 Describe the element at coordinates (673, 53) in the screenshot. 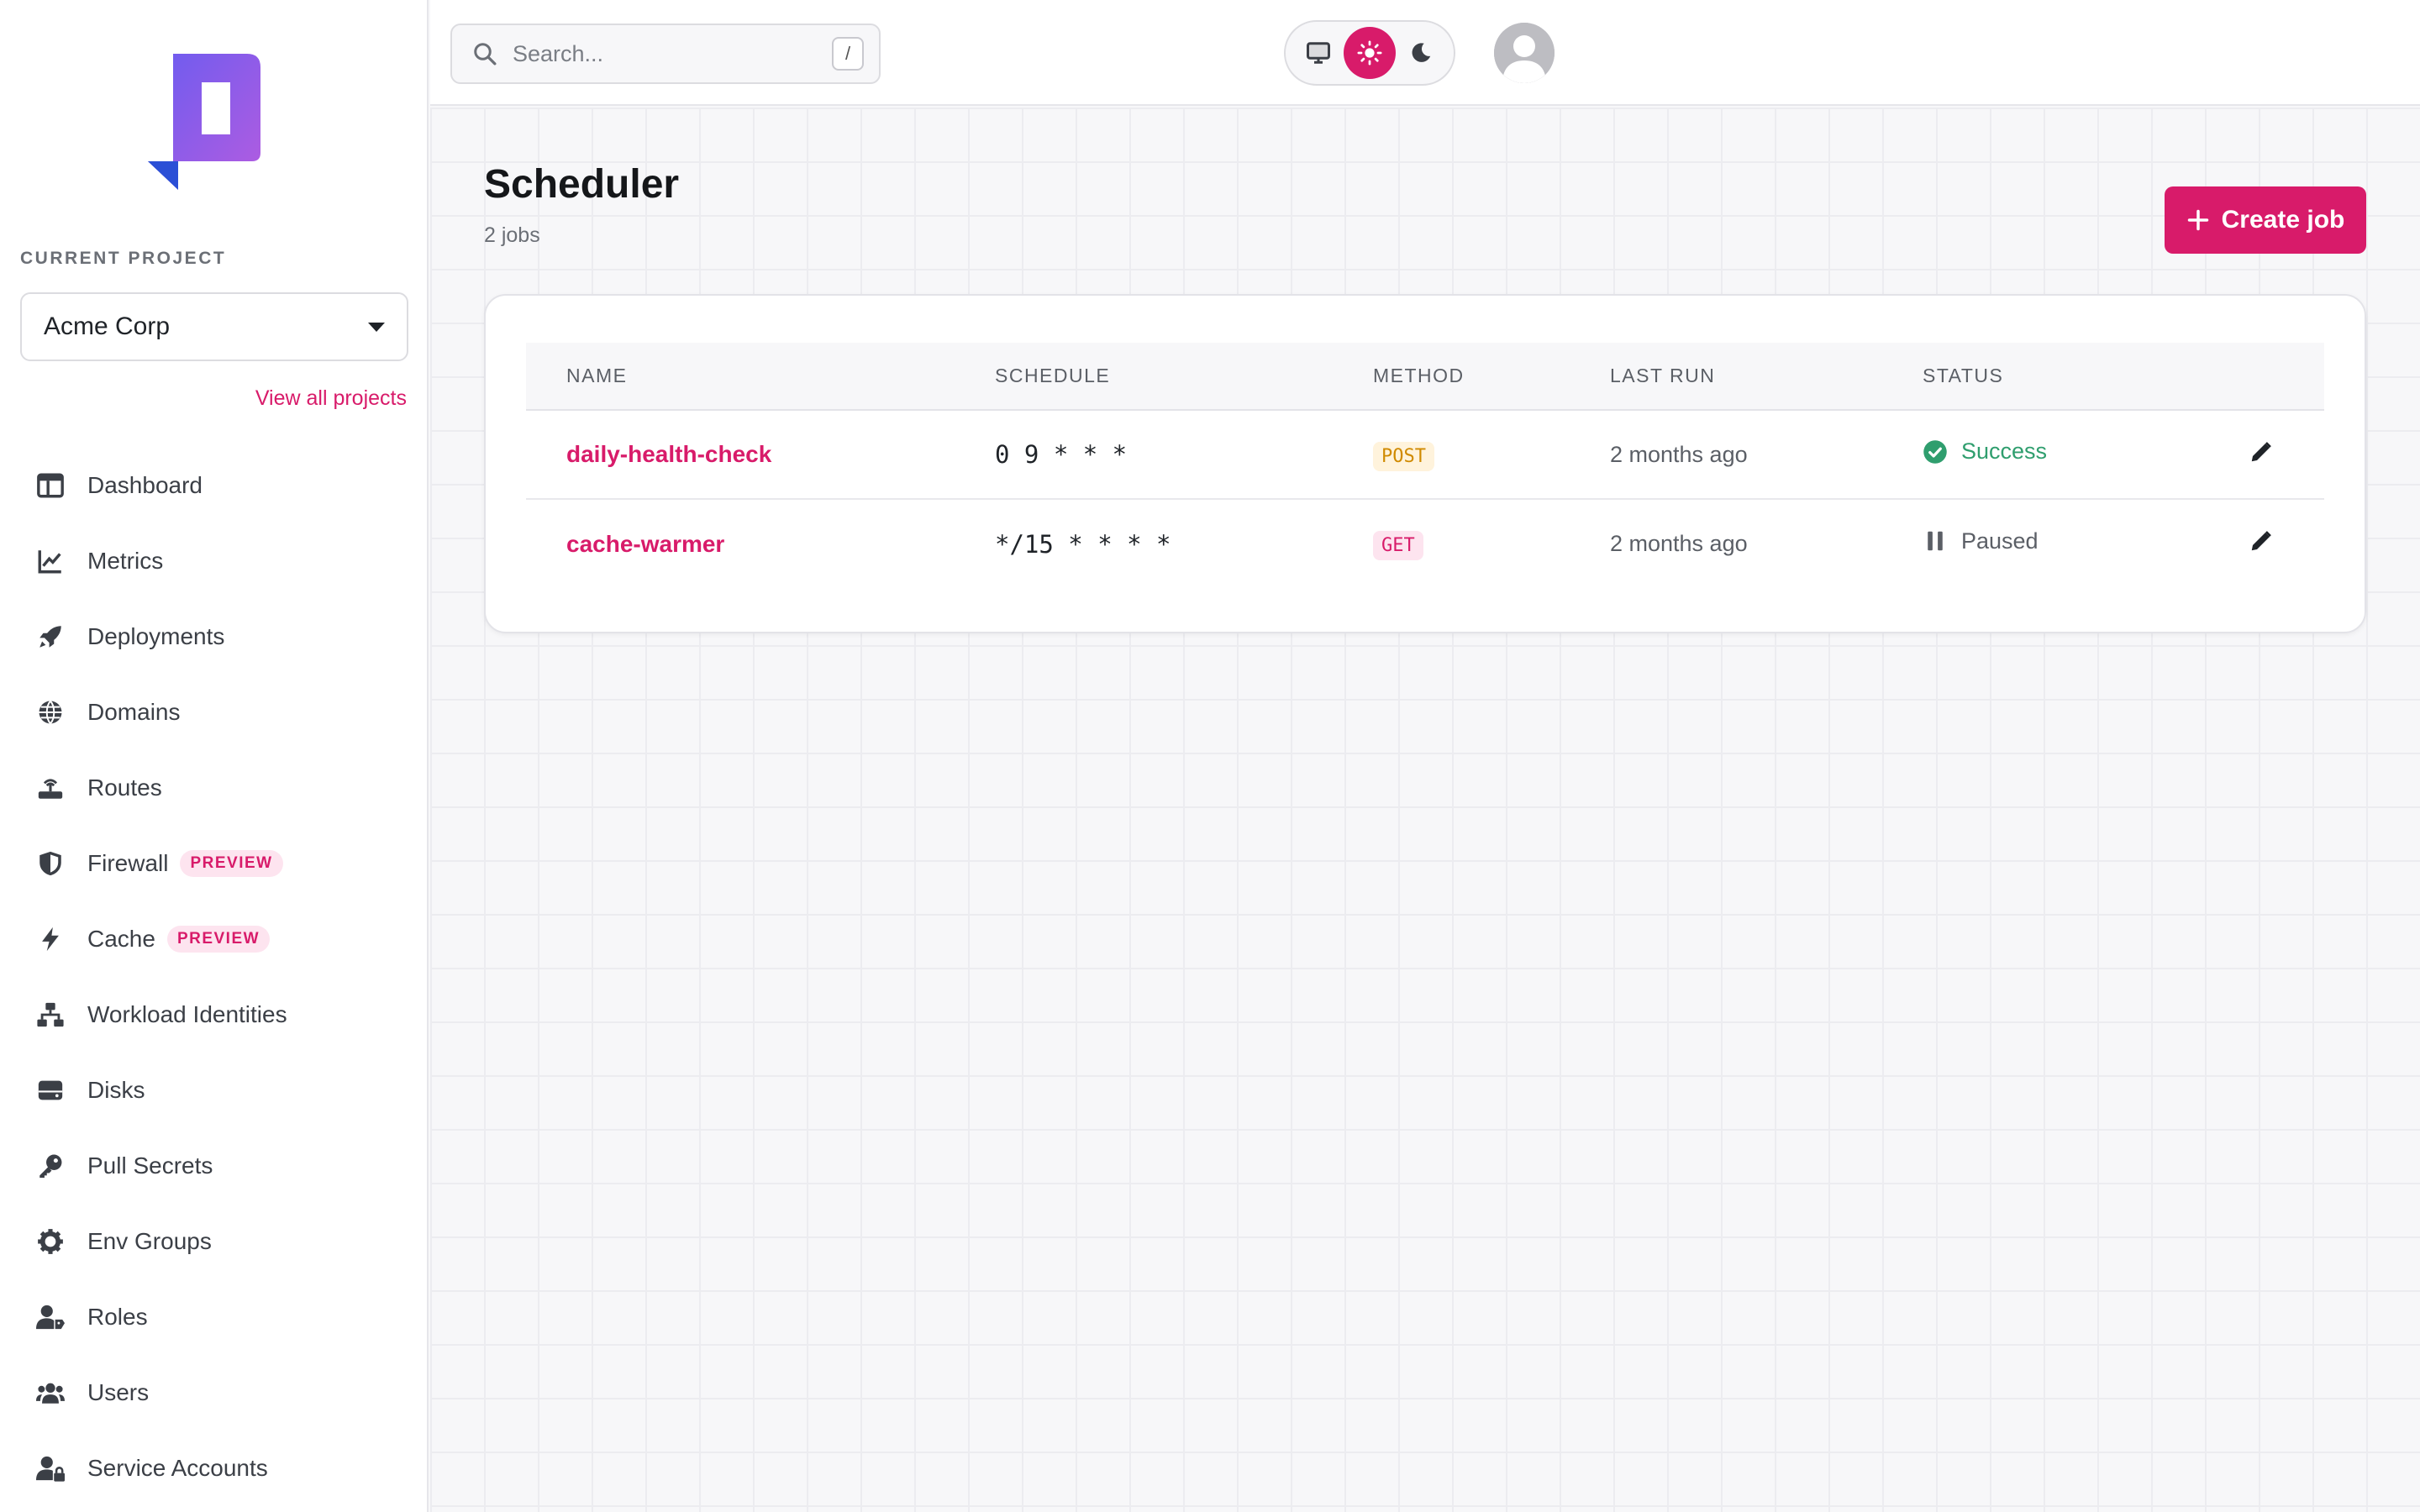

I see `search-input` at that location.